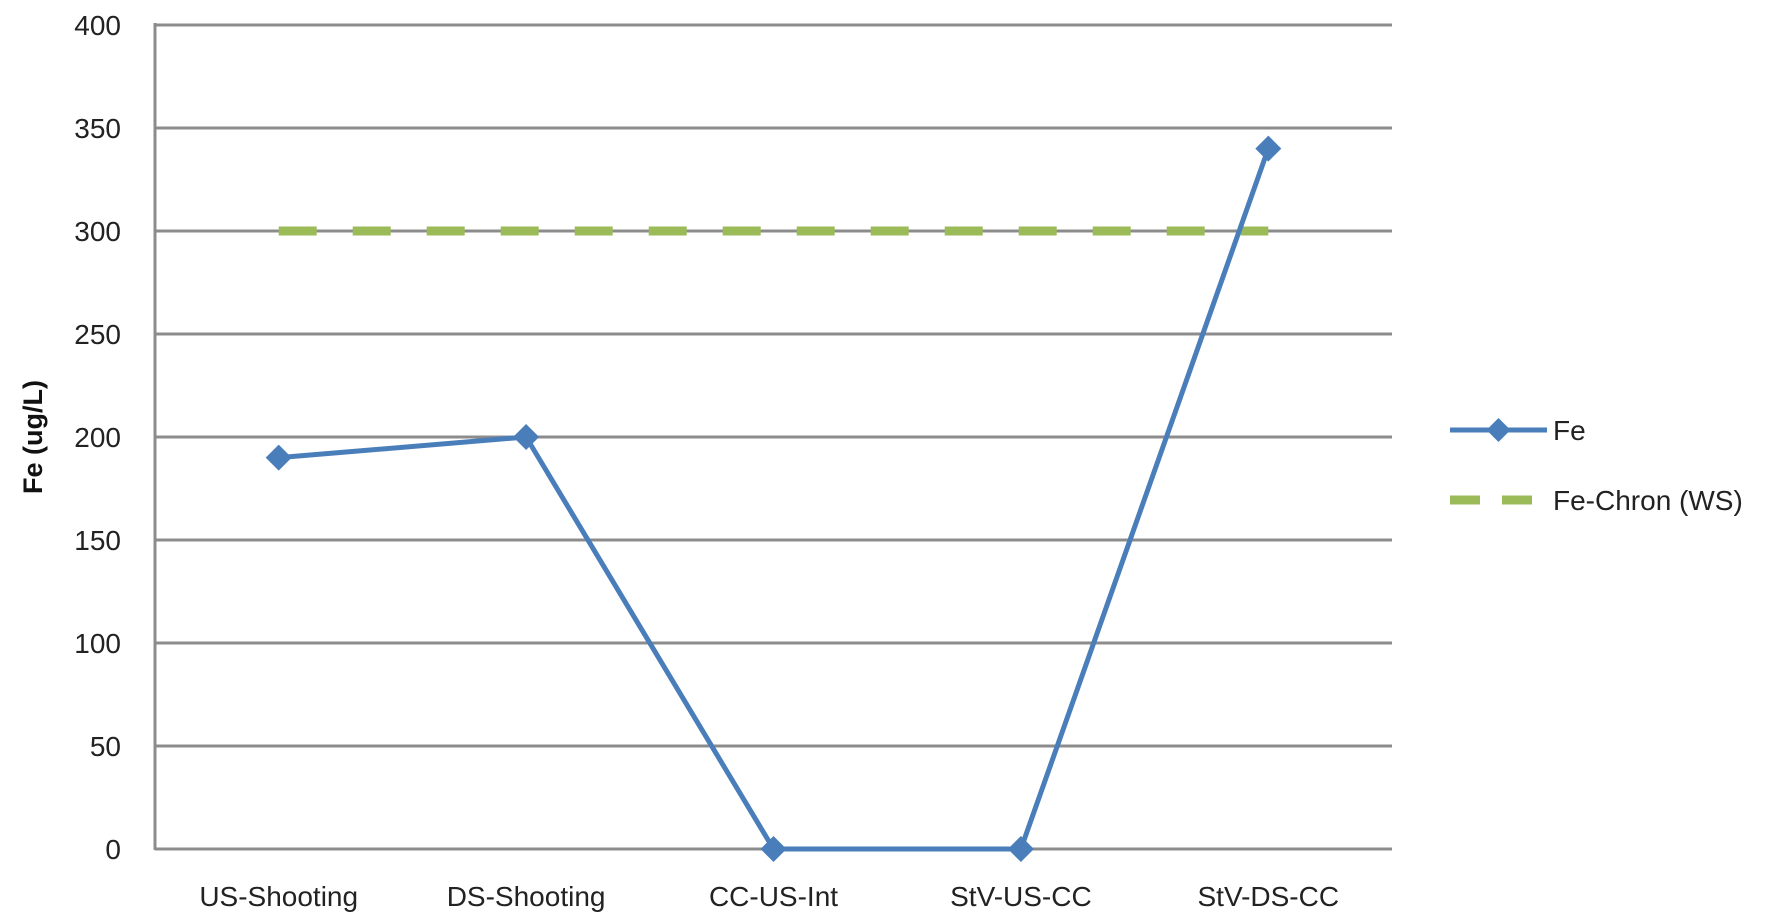 Image resolution: width=1785 pixels, height=918 pixels. What do you see at coordinates (97, 128) in the screenshot?
I see `y-tick-label: 350` at bounding box center [97, 128].